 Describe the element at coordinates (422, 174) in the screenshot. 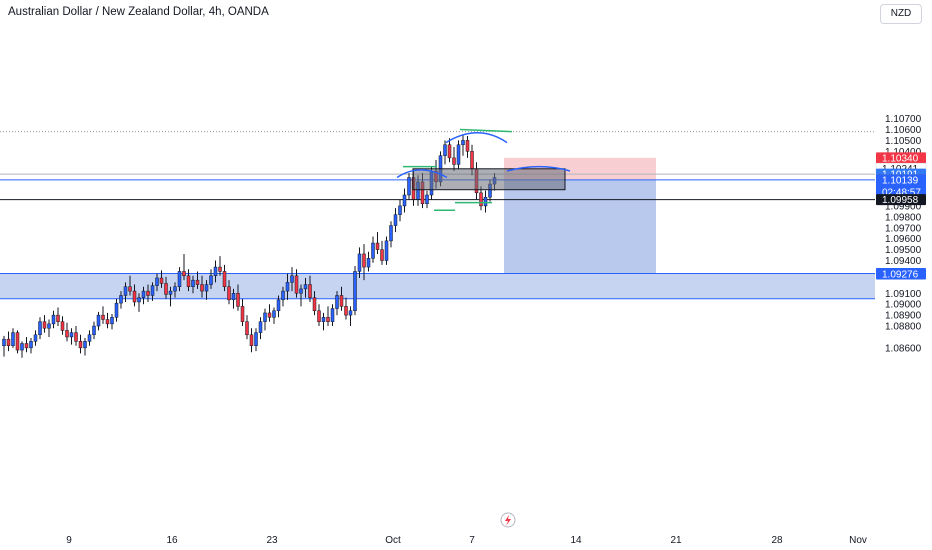

I see `shoulder-arc-left` at that location.